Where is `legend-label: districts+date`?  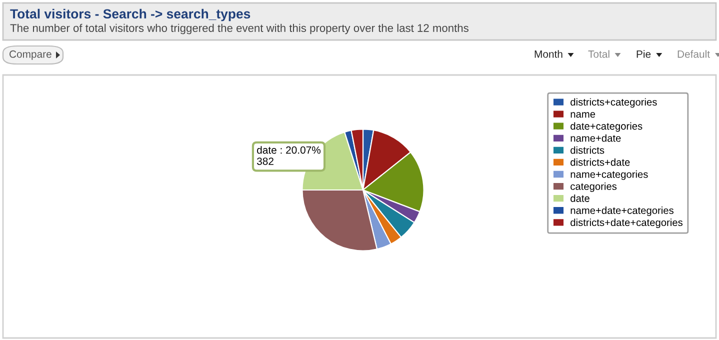
legend-label: districts+date is located at coordinates (600, 162).